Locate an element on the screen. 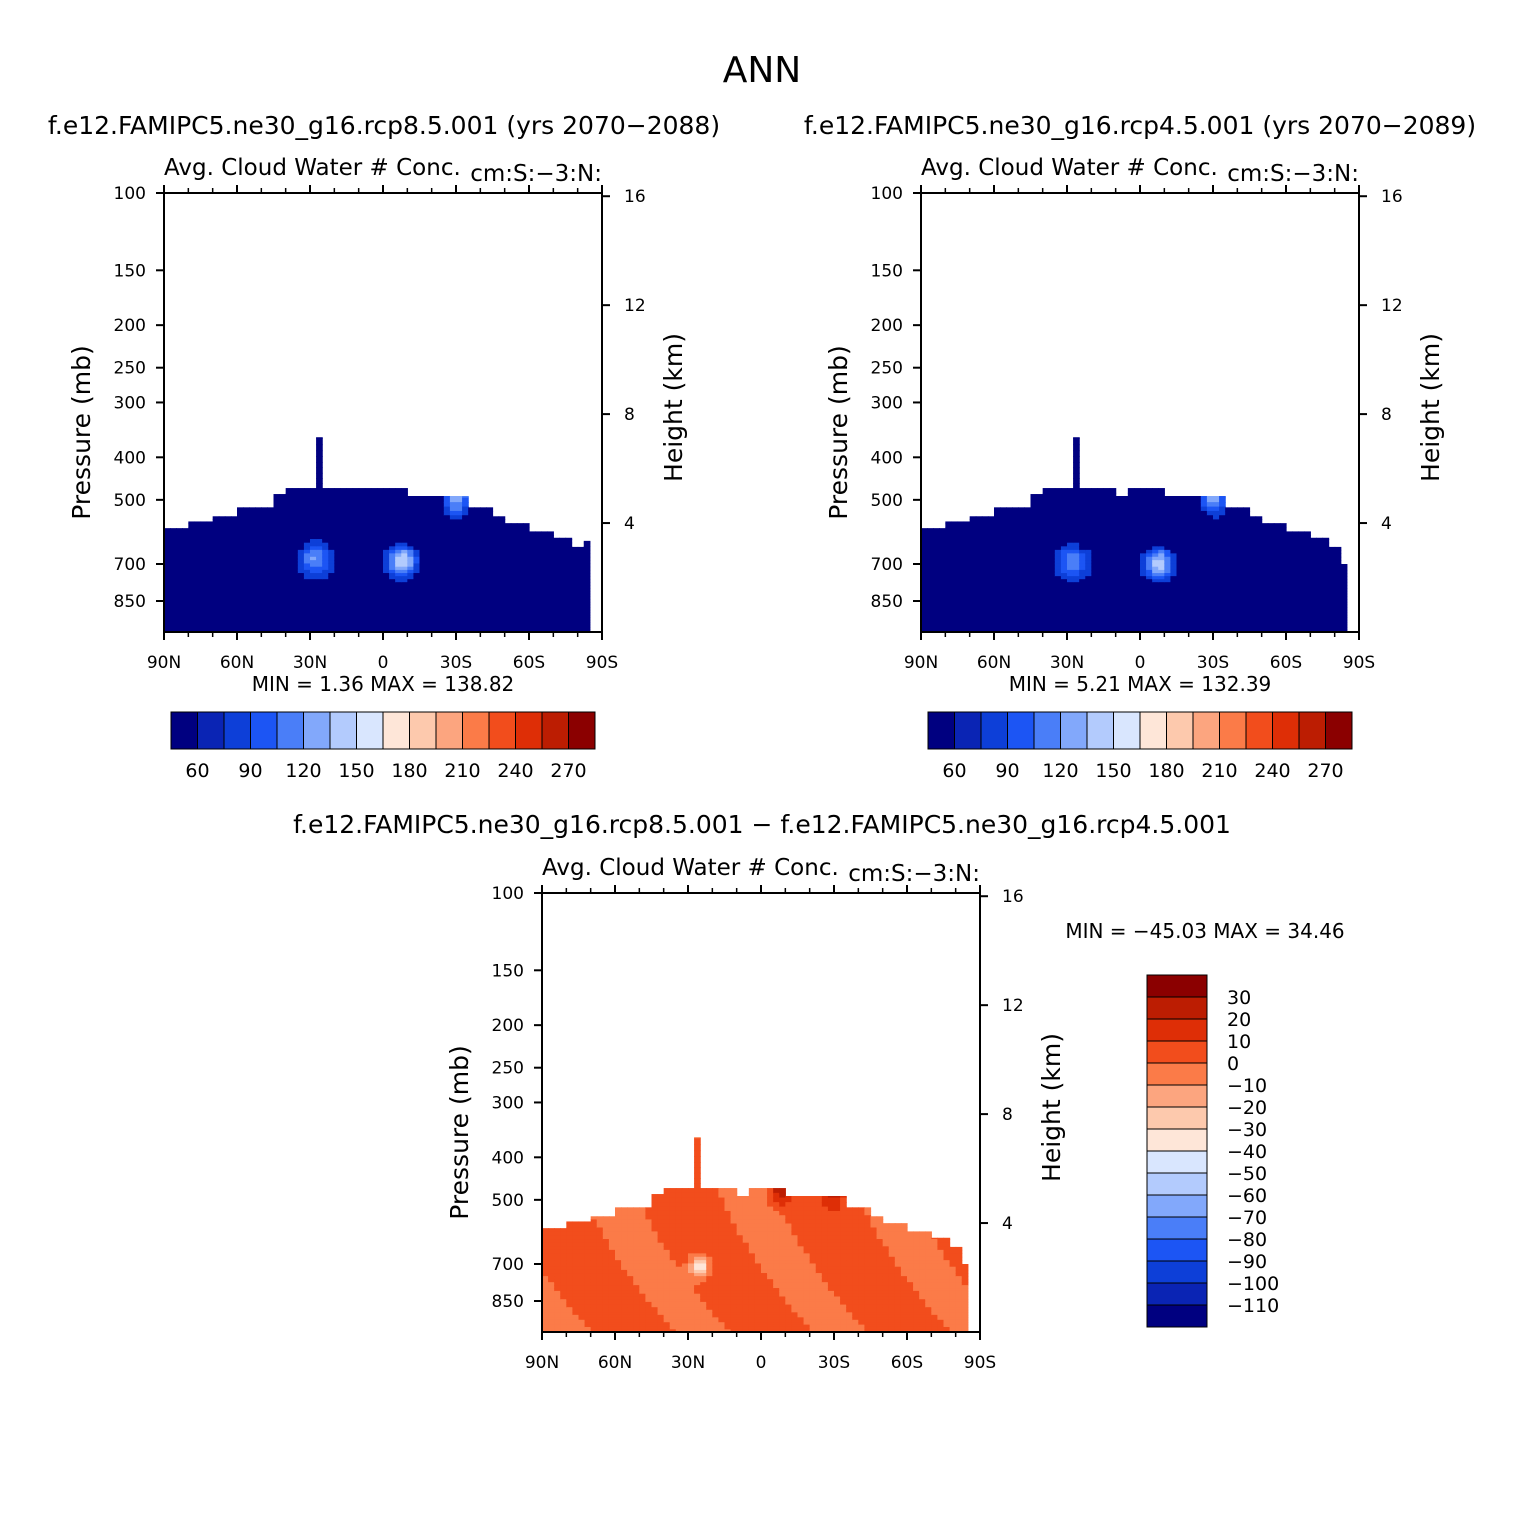 Image resolution: width=1524 pixels, height=1524 pixels. y2-axis-label: Height (km) is located at coordinates (673, 407).